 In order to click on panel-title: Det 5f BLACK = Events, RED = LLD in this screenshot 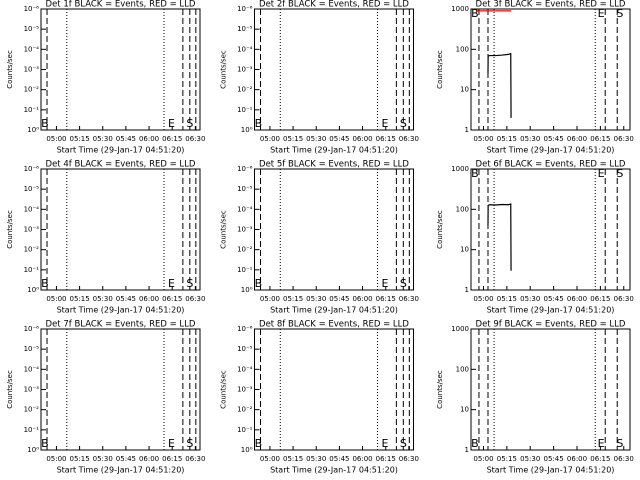, I will do `click(334, 165)`.